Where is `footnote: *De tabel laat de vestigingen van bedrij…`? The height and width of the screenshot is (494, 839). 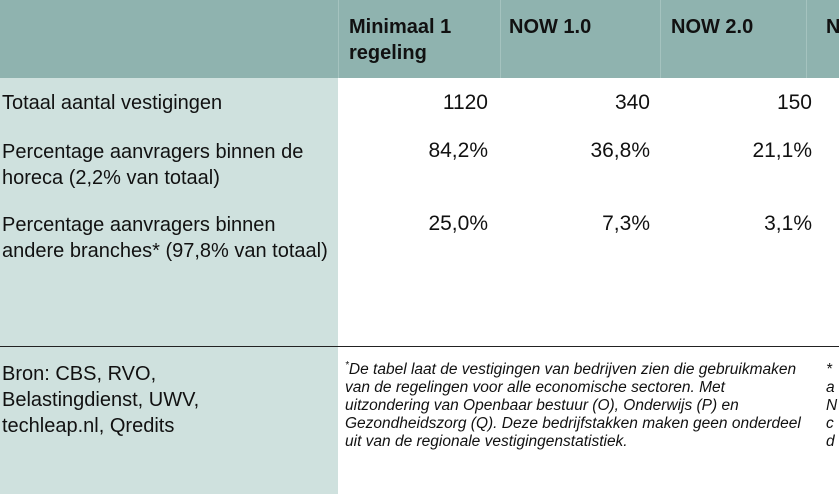
footnote: *De tabel laat de vestigingen van bedrij… is located at coordinates (576, 406).